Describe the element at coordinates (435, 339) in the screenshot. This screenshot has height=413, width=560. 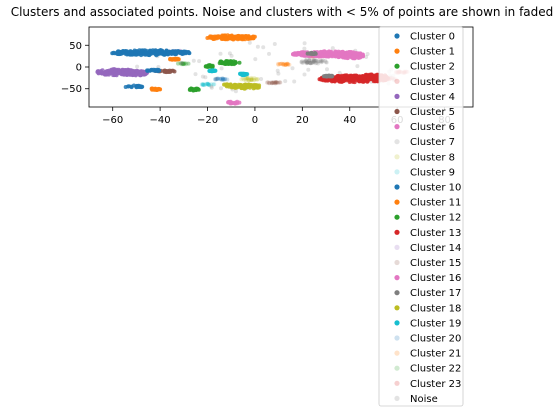
I see `legend-label: Cluster 20` at that location.